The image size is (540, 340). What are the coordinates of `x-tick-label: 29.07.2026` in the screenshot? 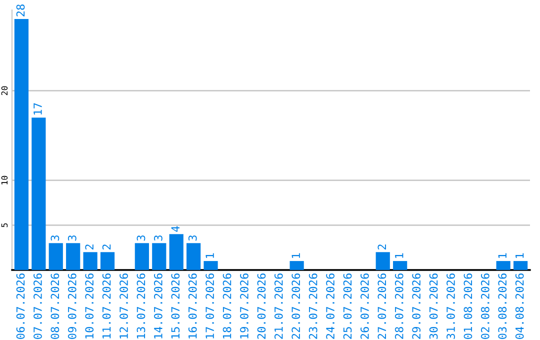 It's located at (416, 306).